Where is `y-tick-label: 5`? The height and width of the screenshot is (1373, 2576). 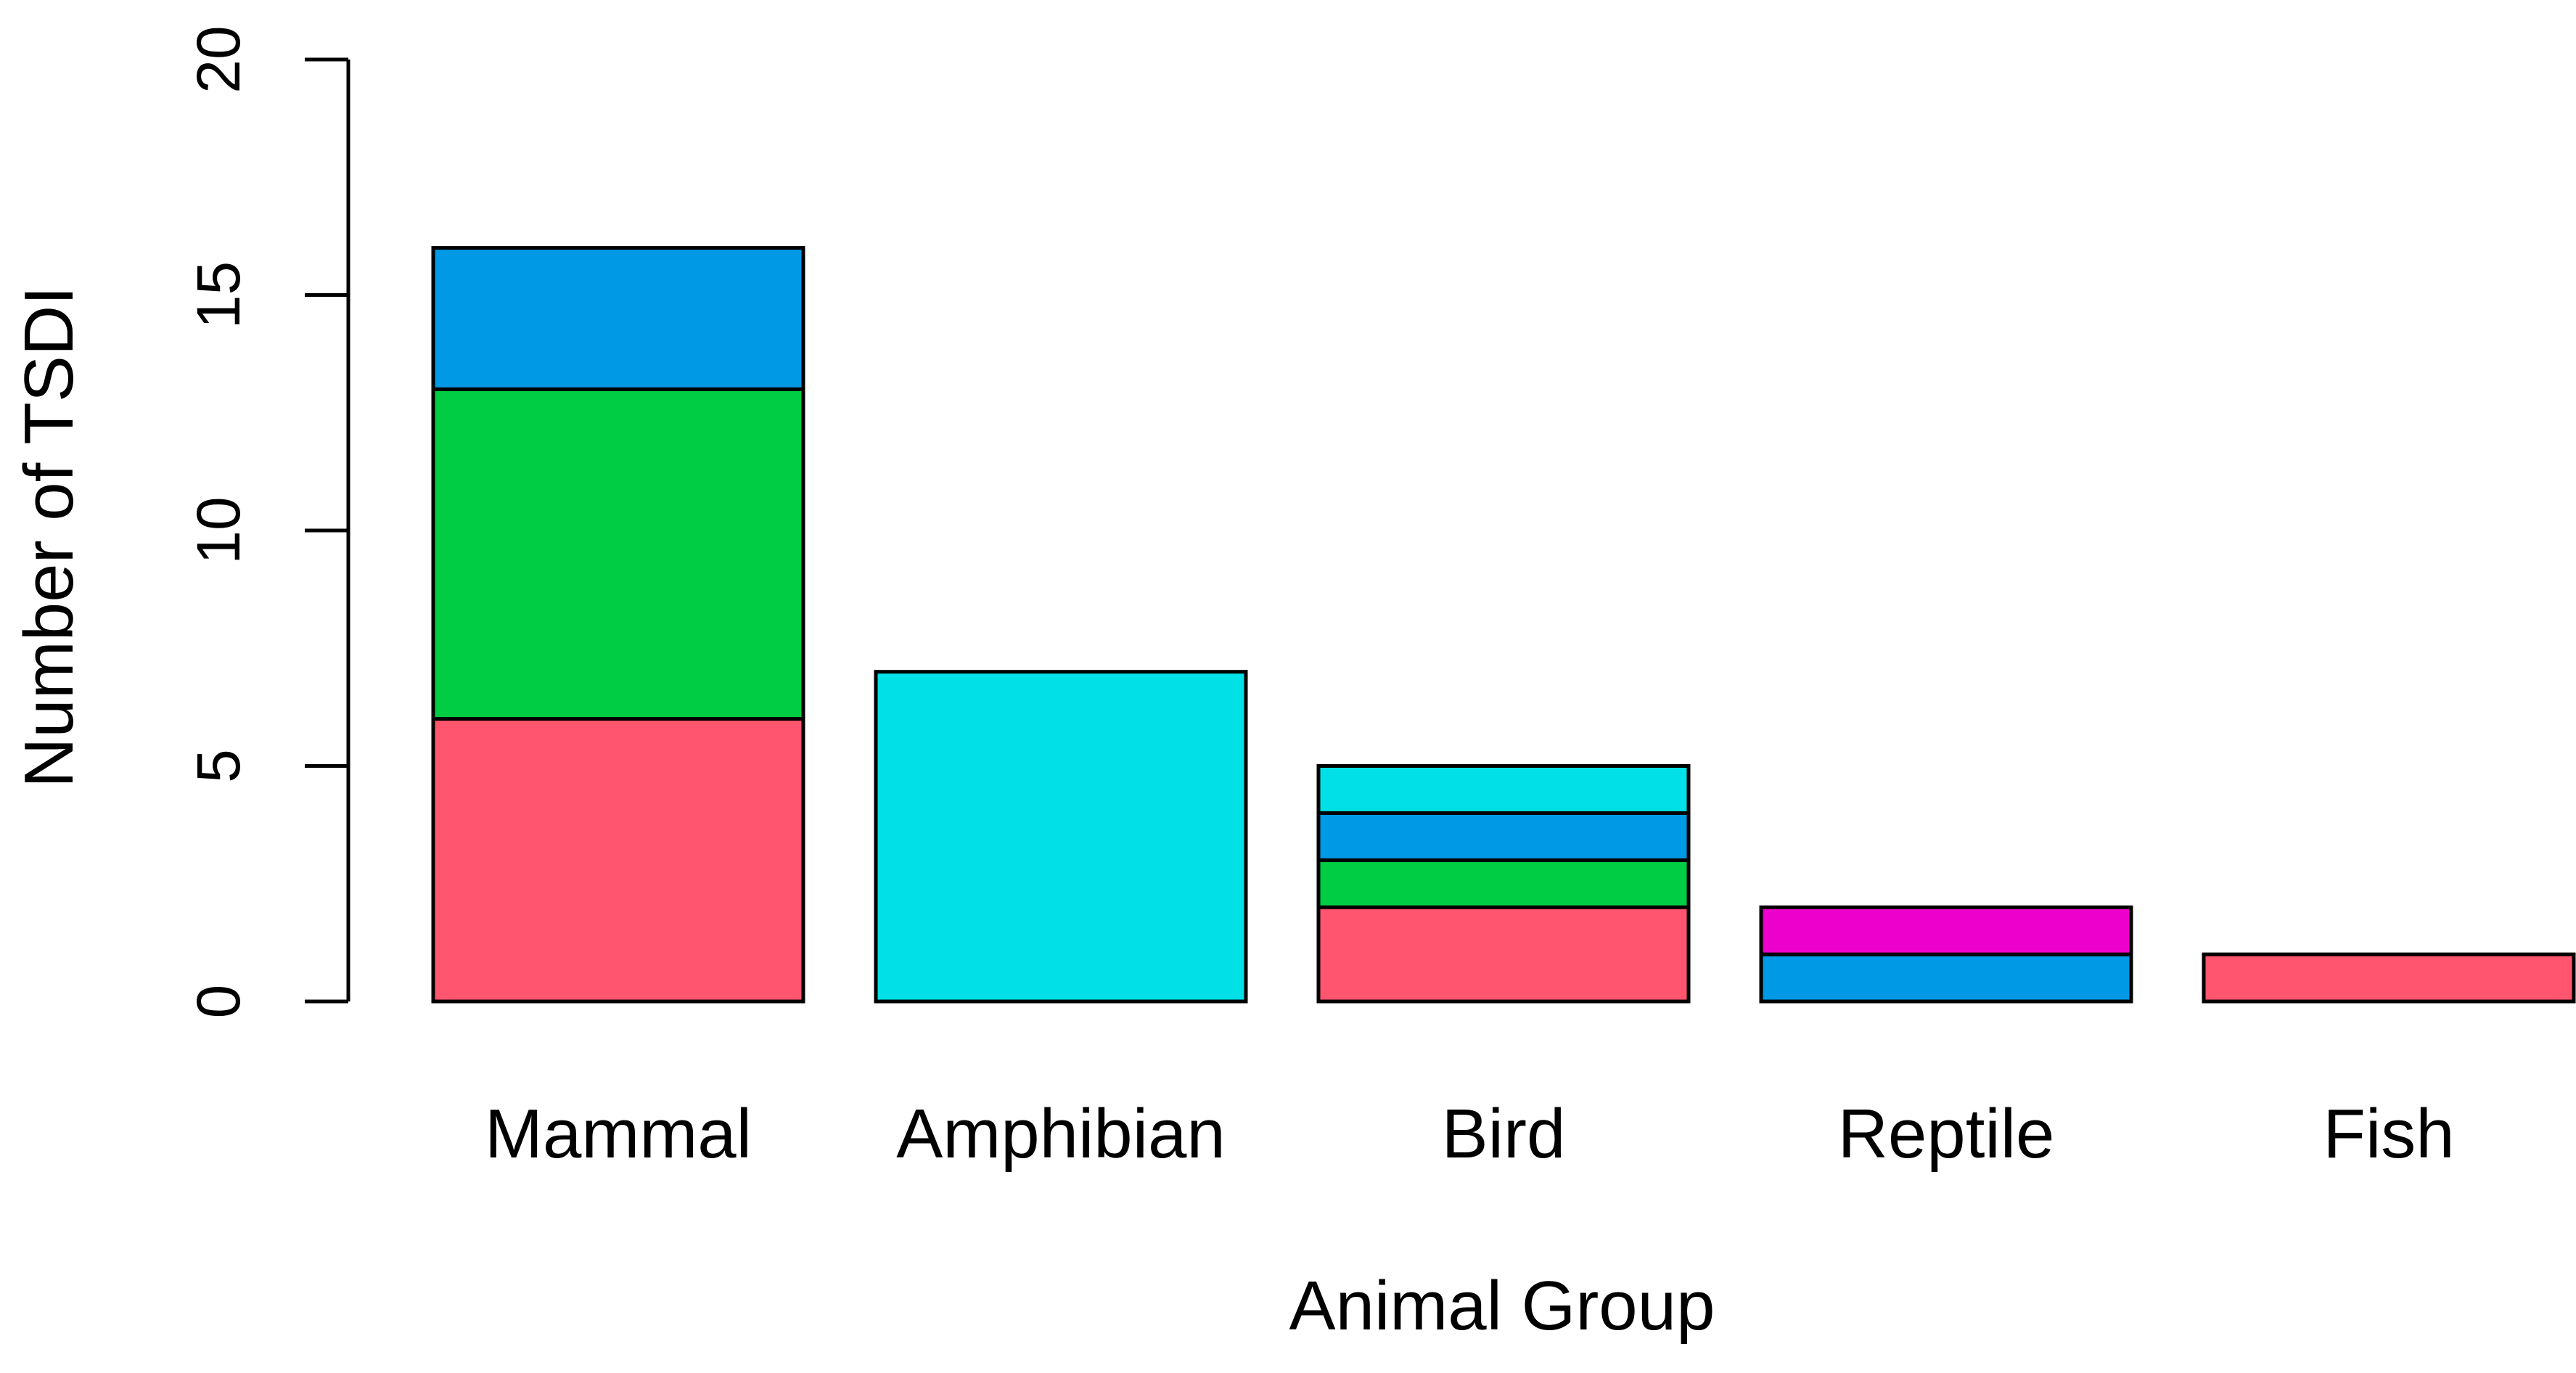
y-tick-label: 5 is located at coordinates (218, 766).